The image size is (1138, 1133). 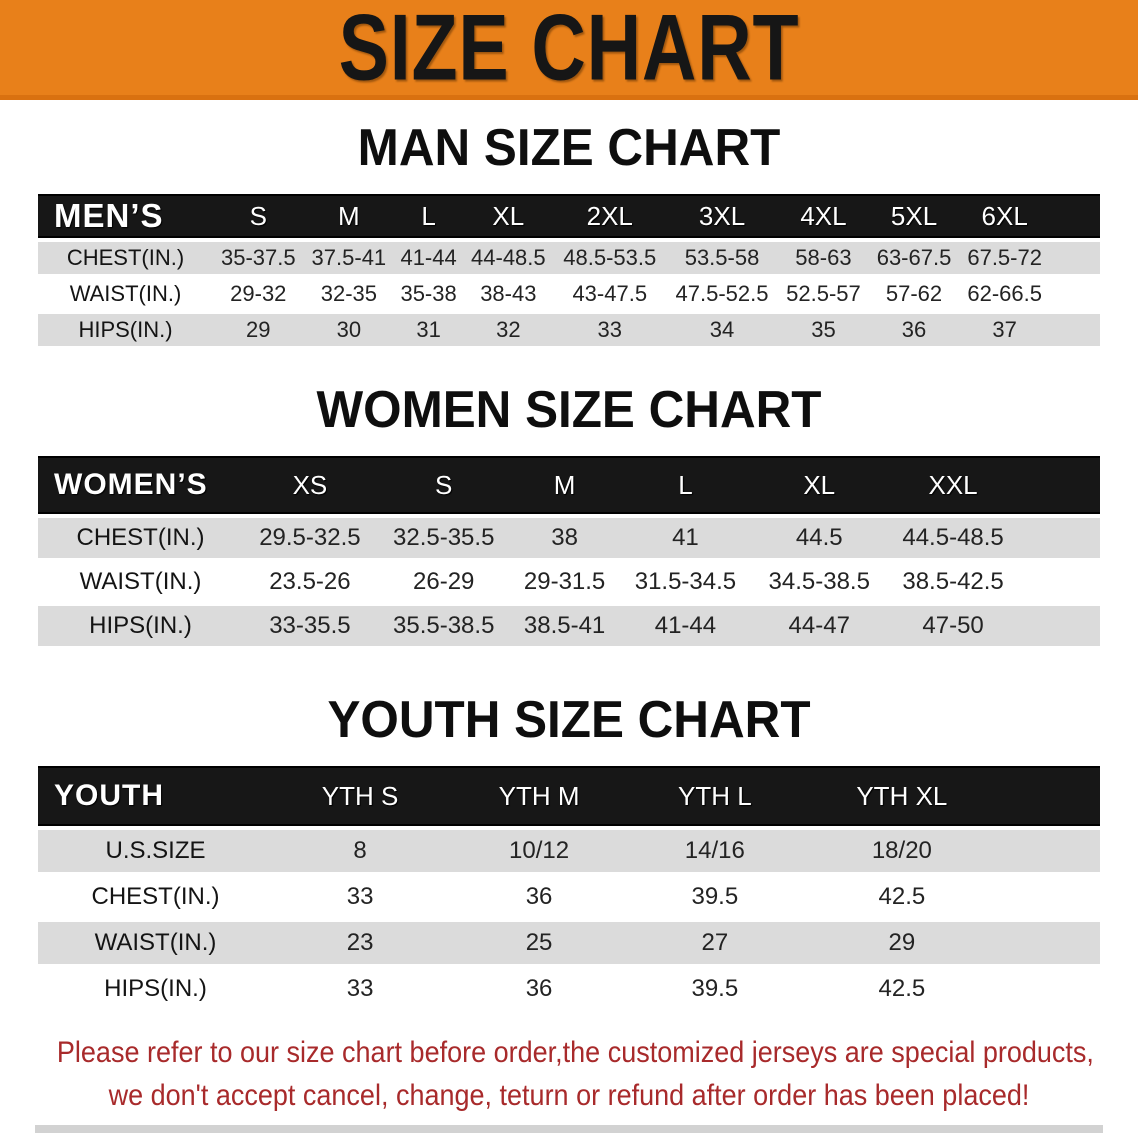 I want to click on size-column-header: XS, so click(x=310, y=485).